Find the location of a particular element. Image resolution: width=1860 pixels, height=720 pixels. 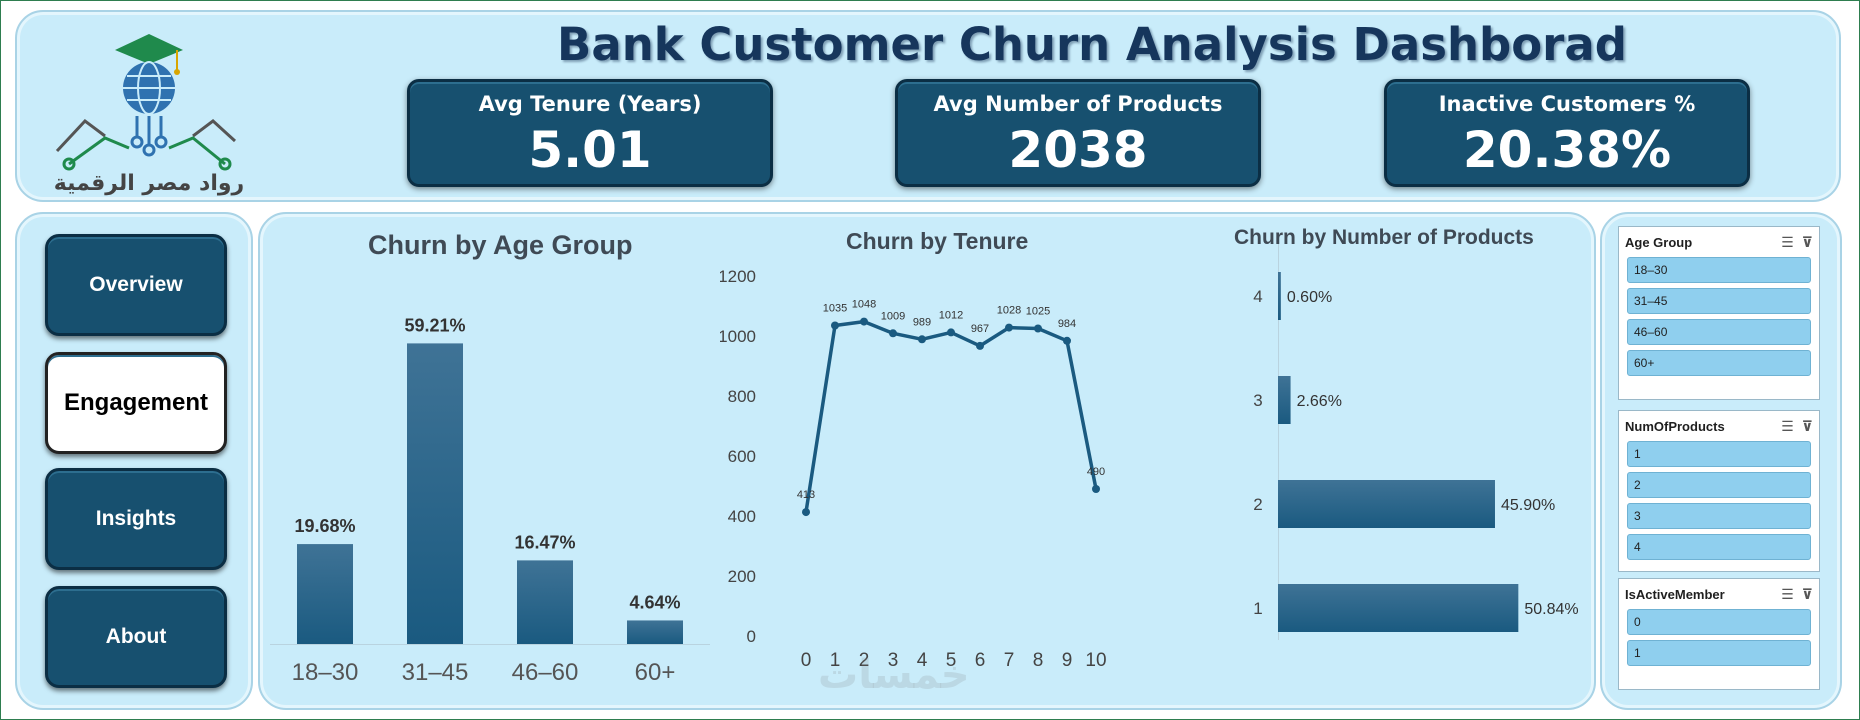

kpi-value: 2038 is located at coordinates (1078, 150).